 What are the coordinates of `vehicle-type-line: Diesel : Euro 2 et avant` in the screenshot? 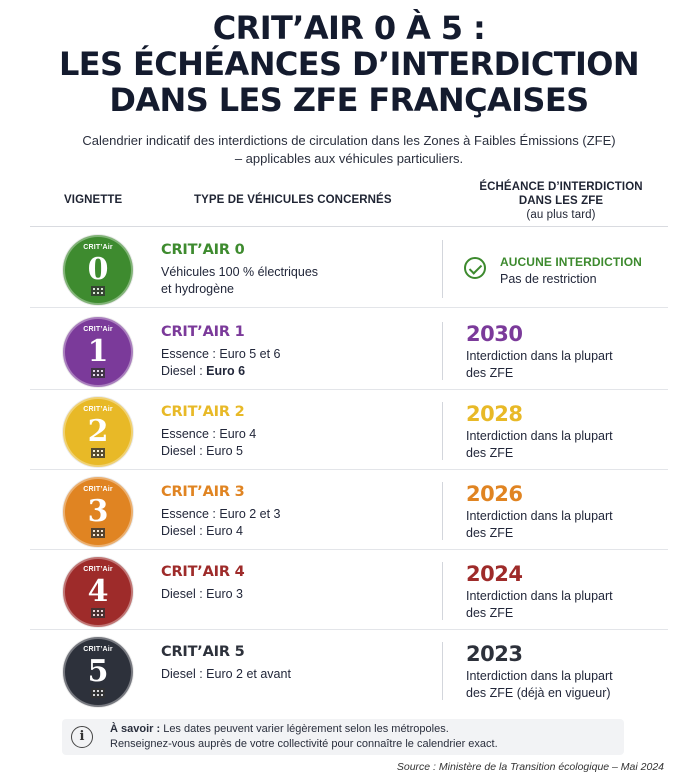 It's located at (226, 674).